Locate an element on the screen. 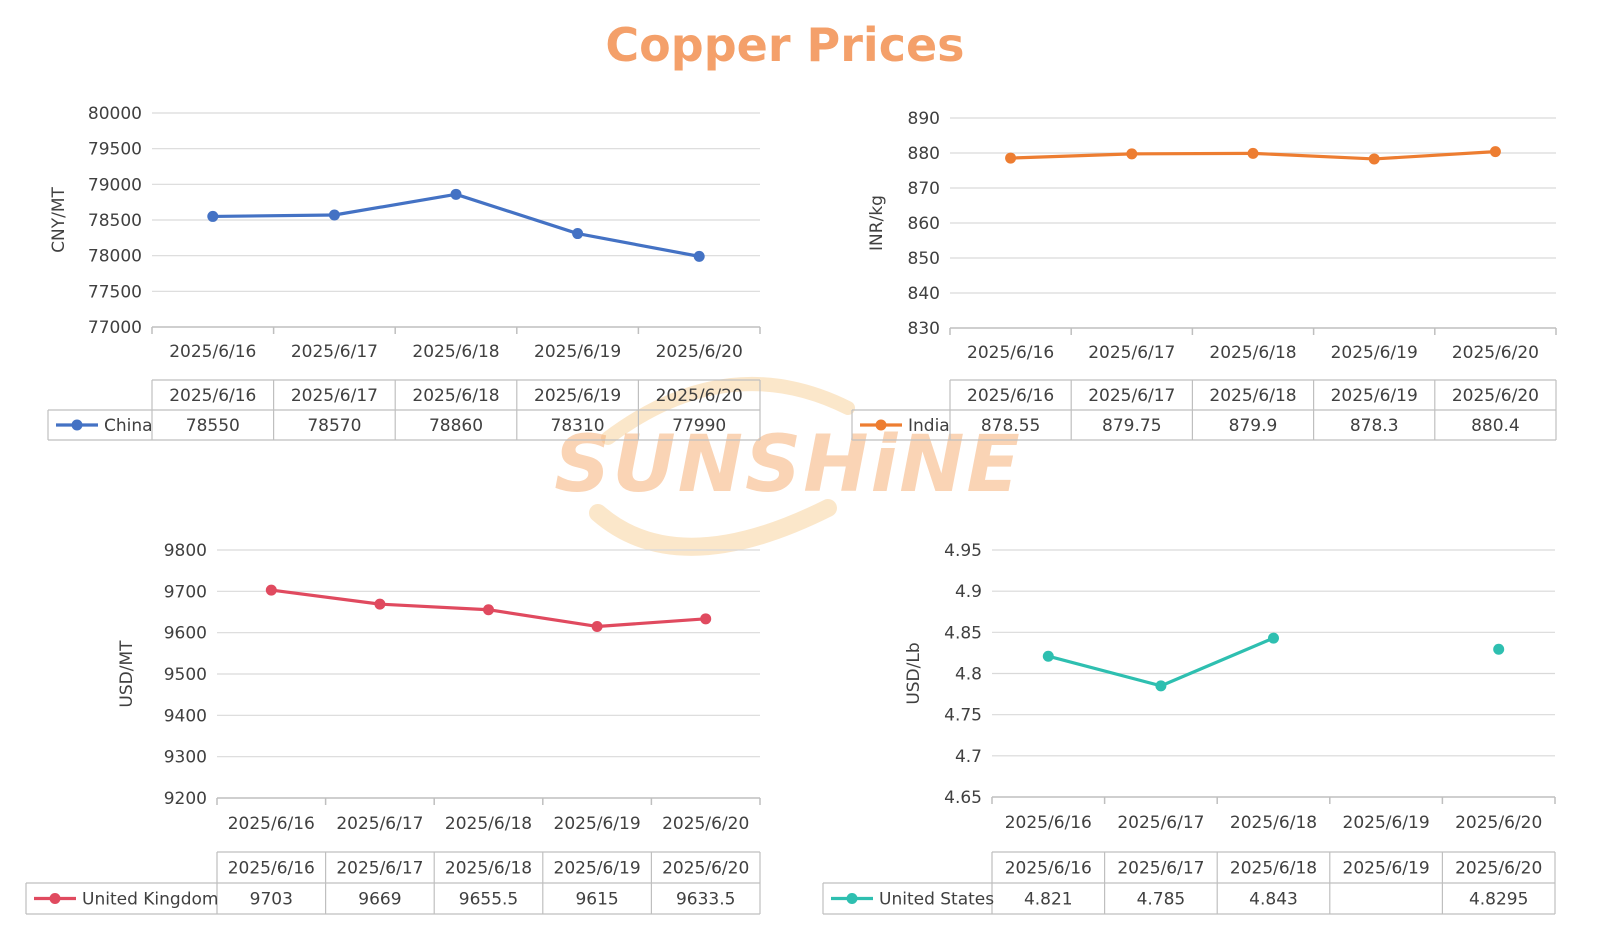 Image resolution: width=1600 pixels, height=950 pixels. y-tick-label: 9800 is located at coordinates (185, 551).